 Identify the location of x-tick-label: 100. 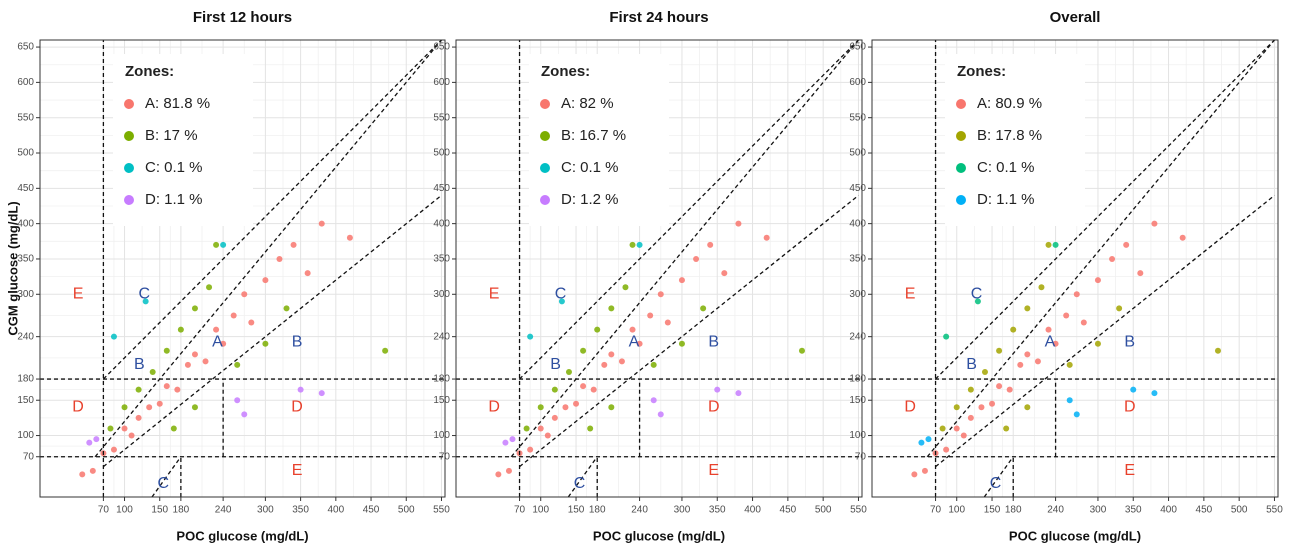
(124, 510).